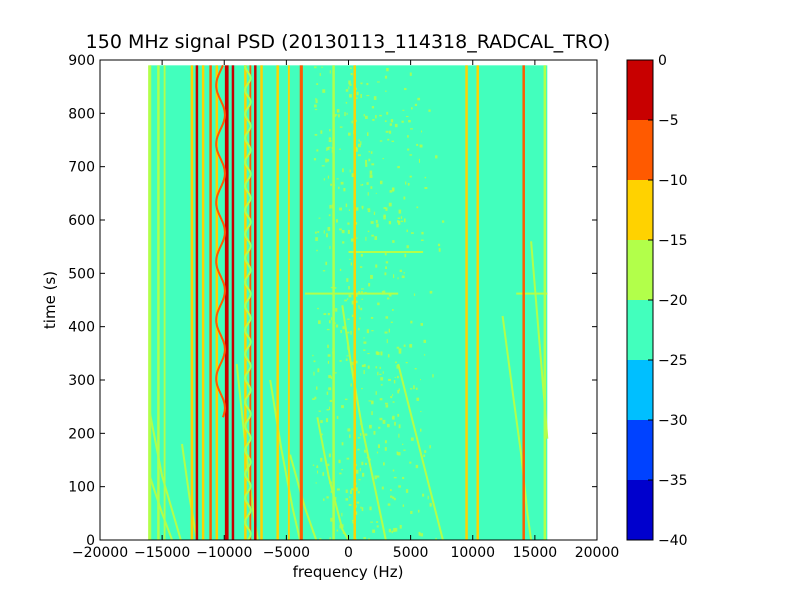 The image size is (800, 600). What do you see at coordinates (673, 481) in the screenshot?
I see `colorbar-tick-label: −35` at bounding box center [673, 481].